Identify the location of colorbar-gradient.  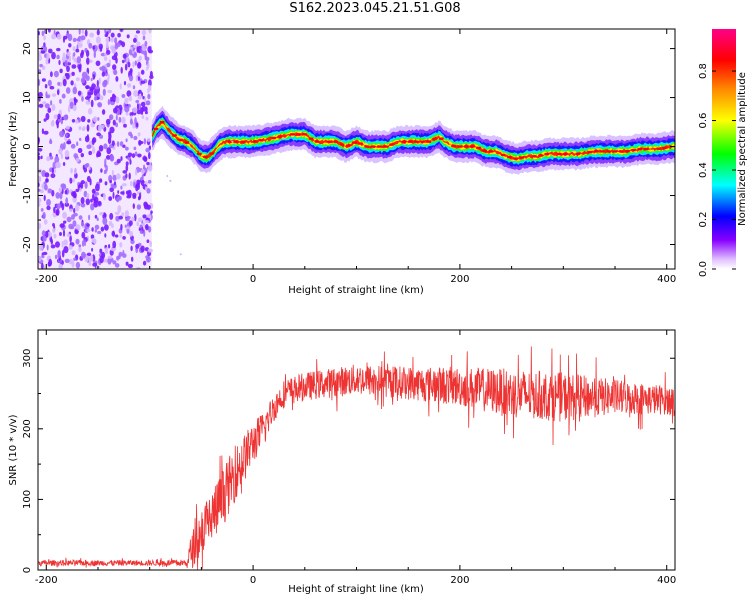
(724, 149).